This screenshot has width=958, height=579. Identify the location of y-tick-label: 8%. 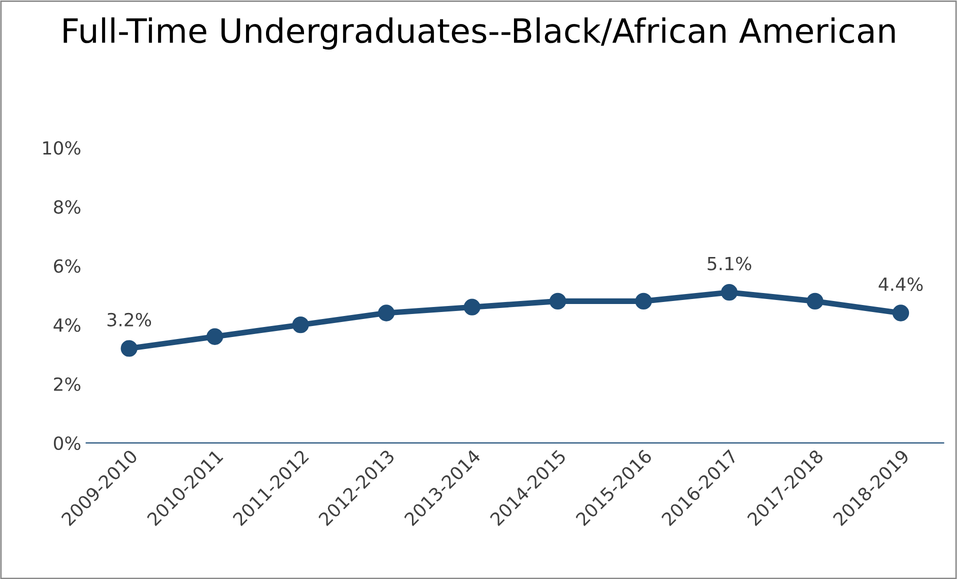
(67, 207).